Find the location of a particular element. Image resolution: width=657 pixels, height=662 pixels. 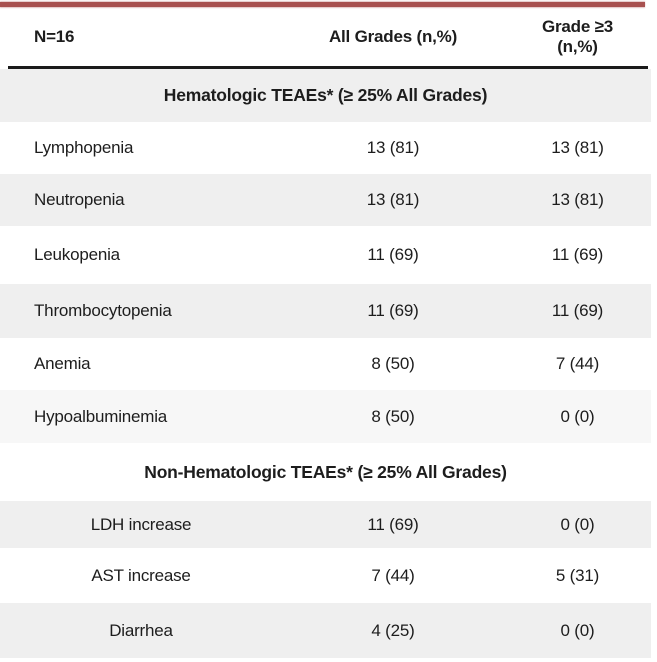

top-accent-line is located at coordinates (322, 4).